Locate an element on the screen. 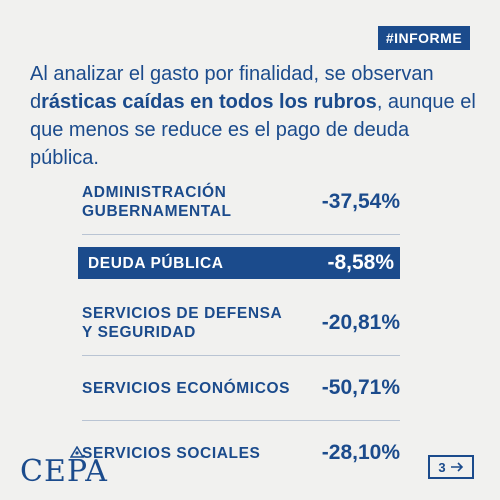 The width and height of the screenshot is (500, 500). page-number: 3 is located at coordinates (442, 467).